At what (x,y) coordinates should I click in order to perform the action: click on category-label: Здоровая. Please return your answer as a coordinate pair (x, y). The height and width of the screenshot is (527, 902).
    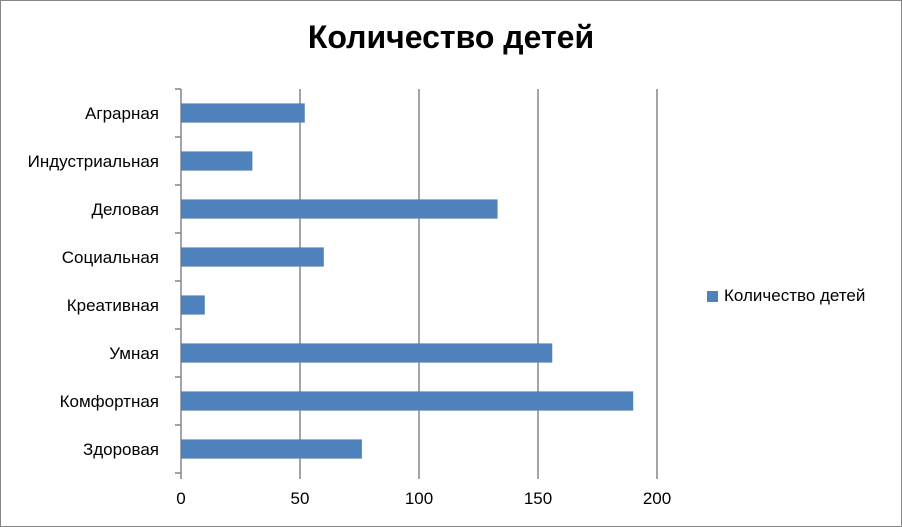
    Looking at the image, I should click on (121, 449).